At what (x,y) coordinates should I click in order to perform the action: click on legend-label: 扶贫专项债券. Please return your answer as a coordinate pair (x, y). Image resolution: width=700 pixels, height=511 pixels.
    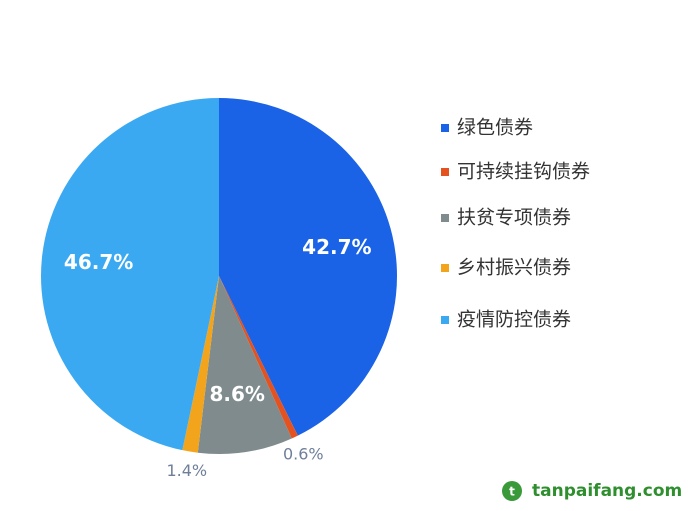
    Looking at the image, I should click on (514, 218).